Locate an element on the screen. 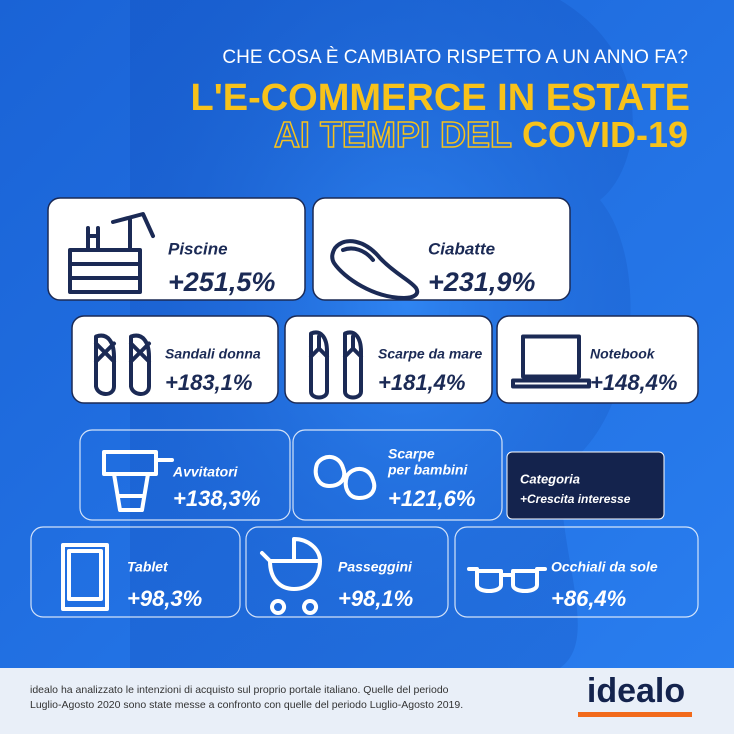 The height and width of the screenshot is (739, 734). legend-category: Categoria is located at coordinates (550, 478).